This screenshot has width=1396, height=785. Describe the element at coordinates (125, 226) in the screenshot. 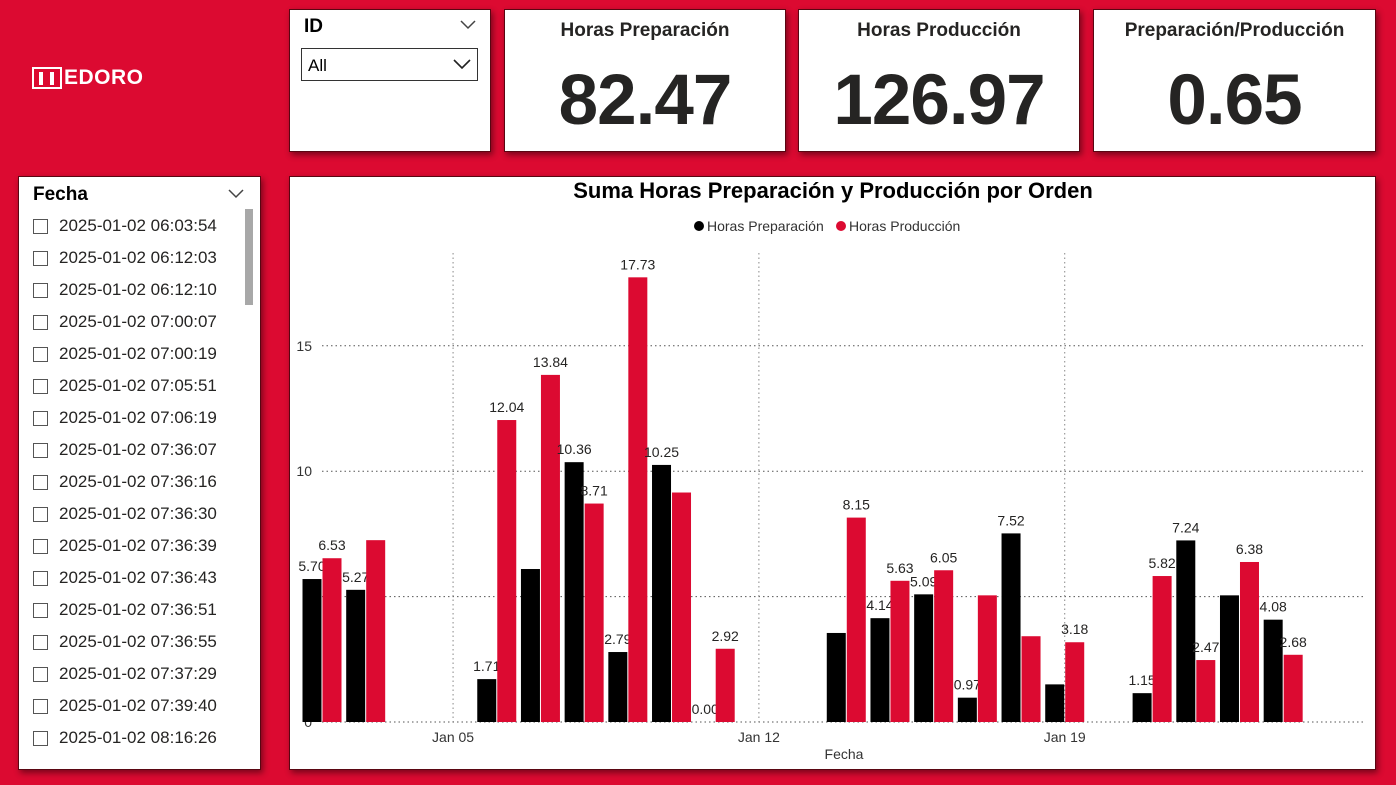

I see `date-list-item: 2025-01-02 06:03:54` at that location.